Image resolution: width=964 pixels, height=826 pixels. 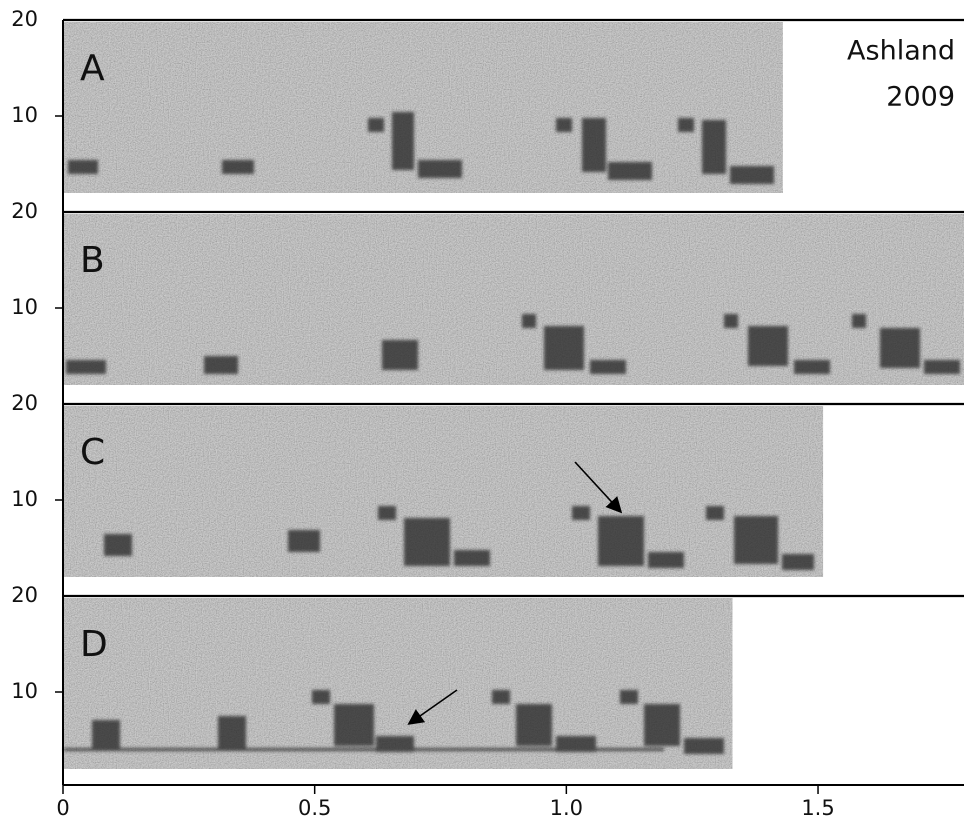 What do you see at coordinates (92, 452) in the screenshot?
I see `panel-label: C` at bounding box center [92, 452].